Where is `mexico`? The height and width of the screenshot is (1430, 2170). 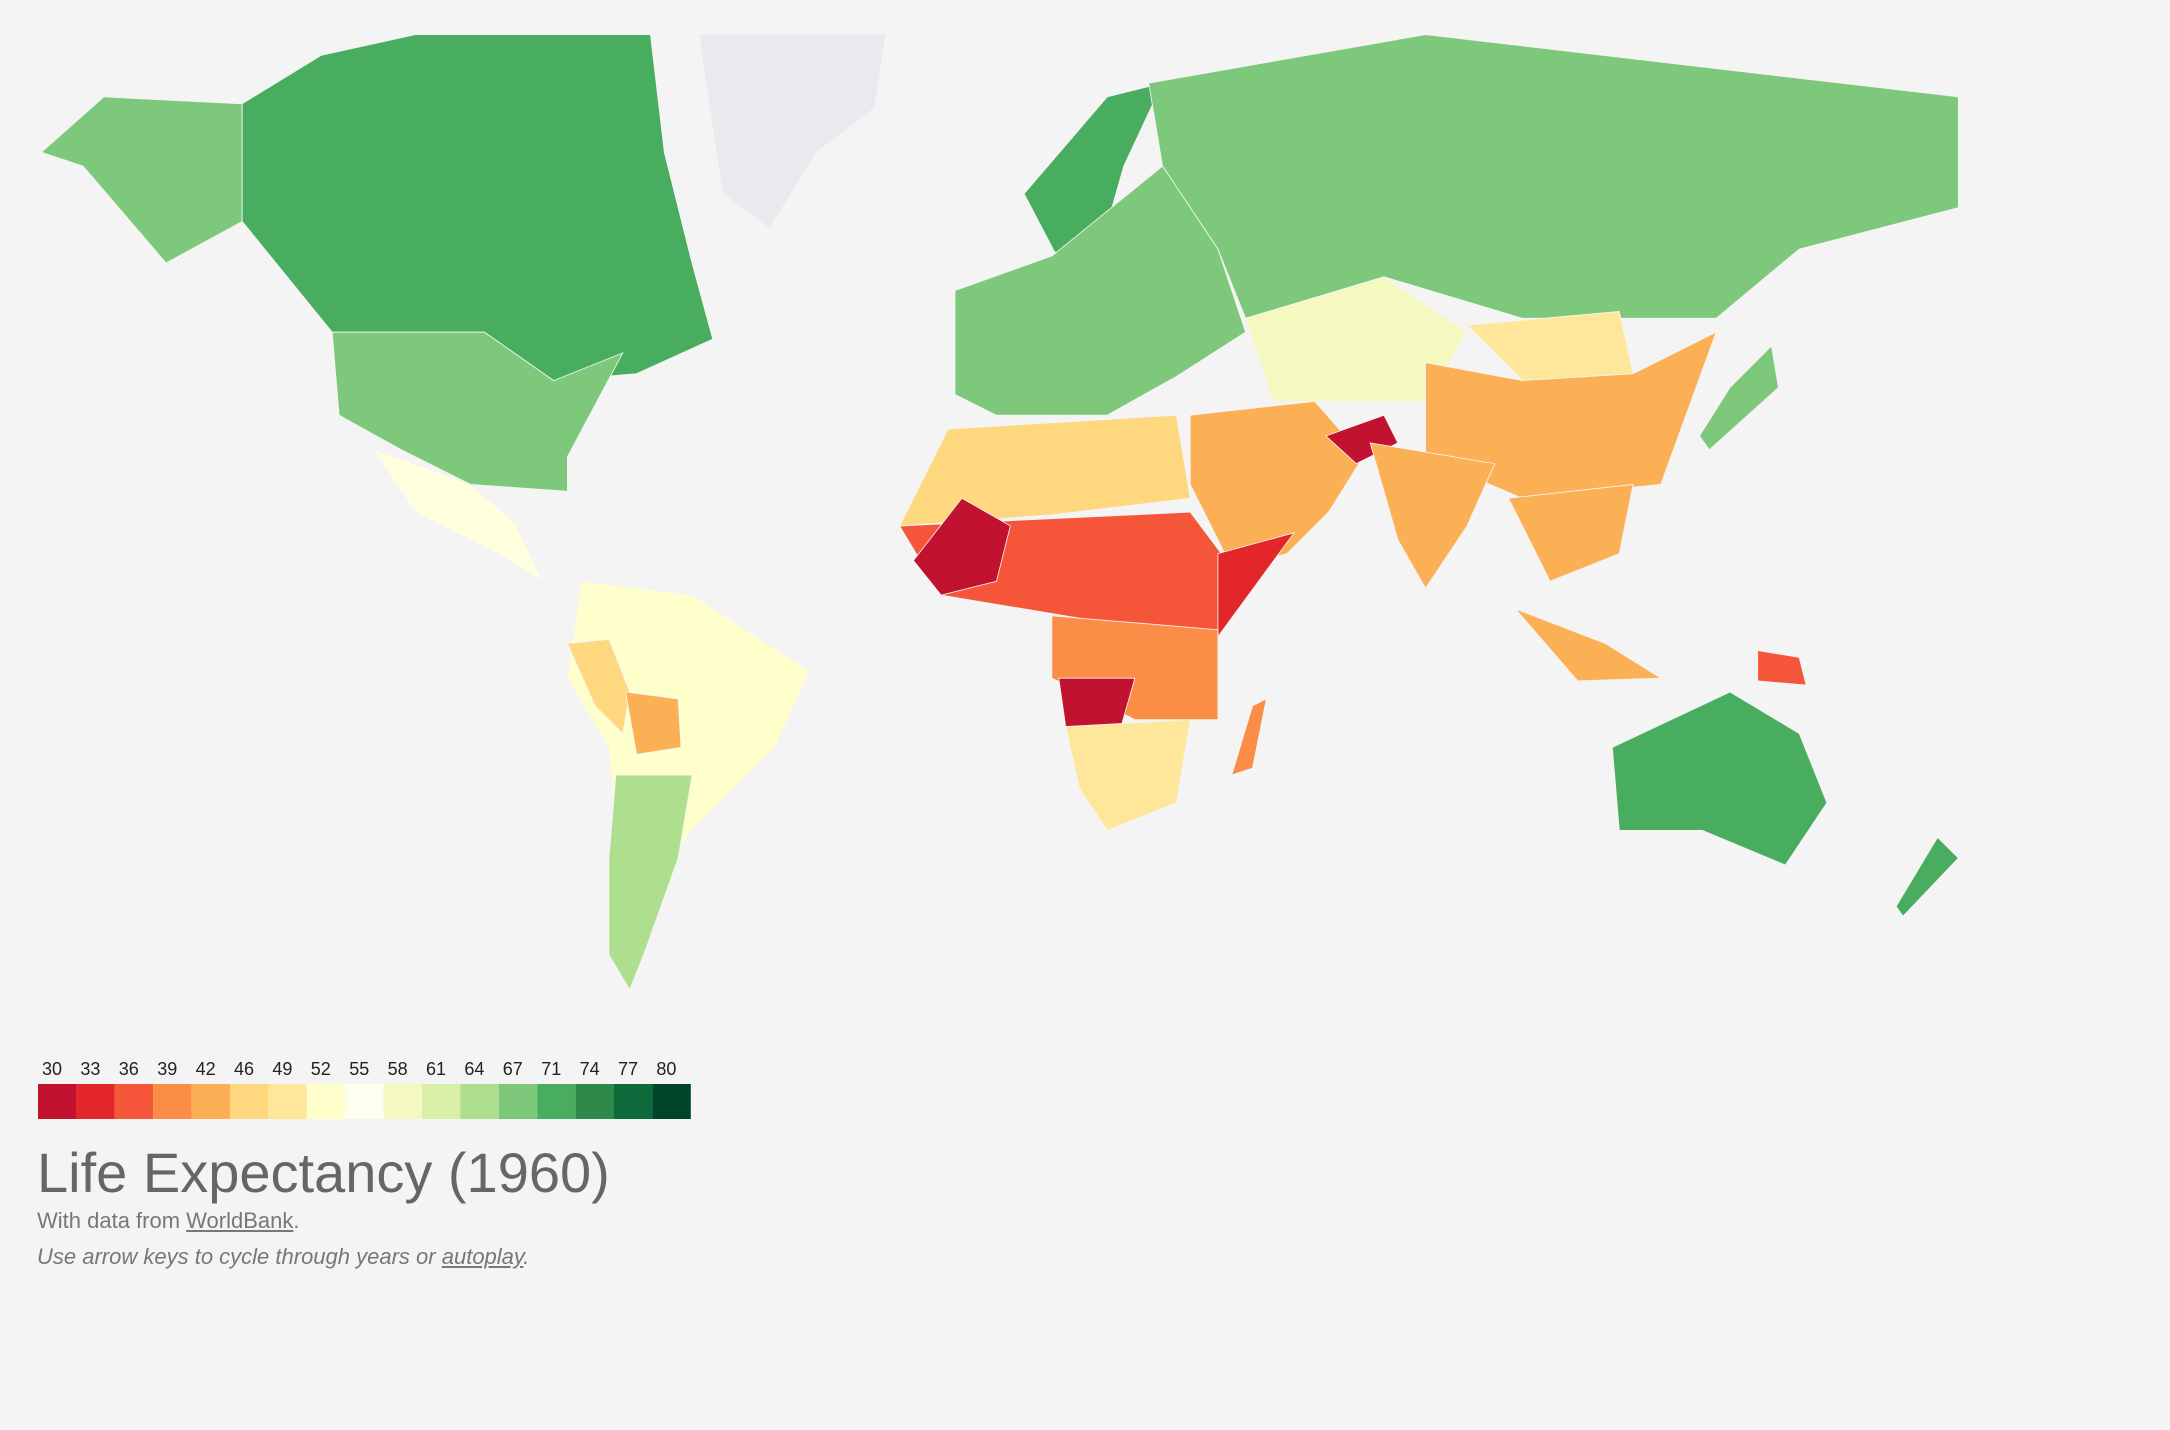 mexico is located at coordinates (458, 515).